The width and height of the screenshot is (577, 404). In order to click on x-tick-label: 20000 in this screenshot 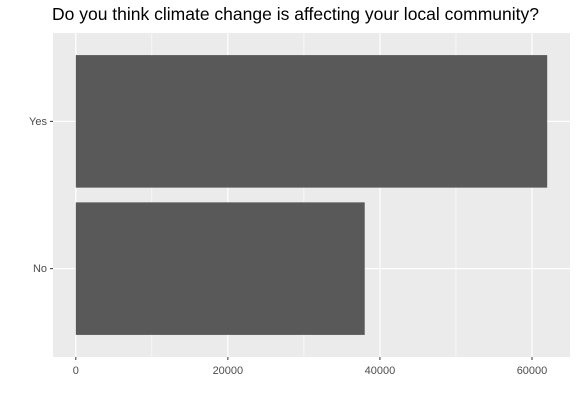, I will do `click(228, 371)`.